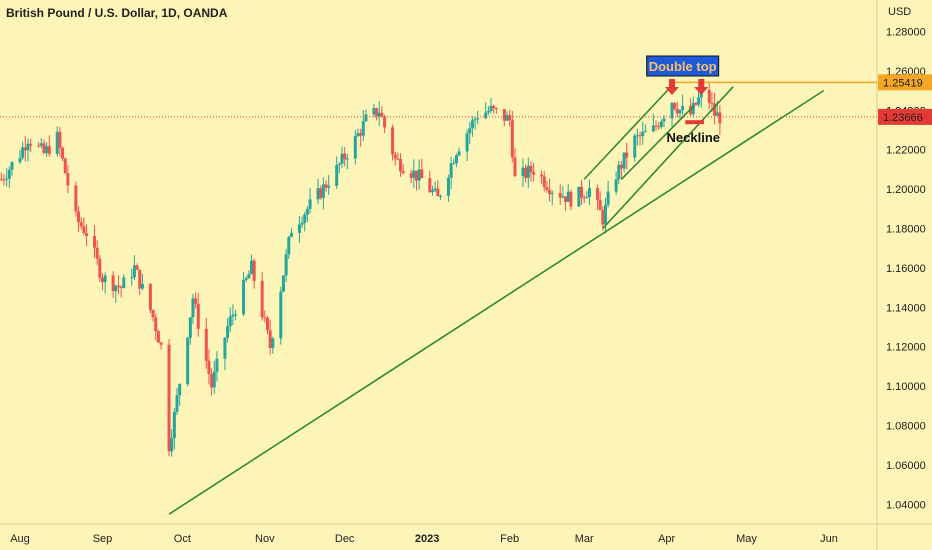 The height and width of the screenshot is (550, 932). I want to click on last-price-label: 1.23666, so click(903, 118).